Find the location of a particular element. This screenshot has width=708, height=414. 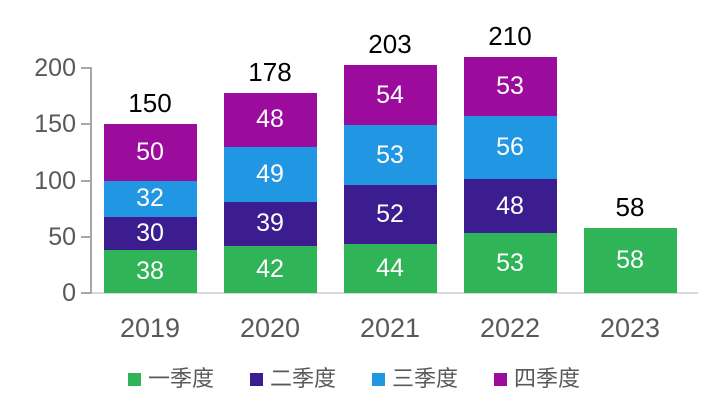

bar-segment: 56 is located at coordinates (510, 148).